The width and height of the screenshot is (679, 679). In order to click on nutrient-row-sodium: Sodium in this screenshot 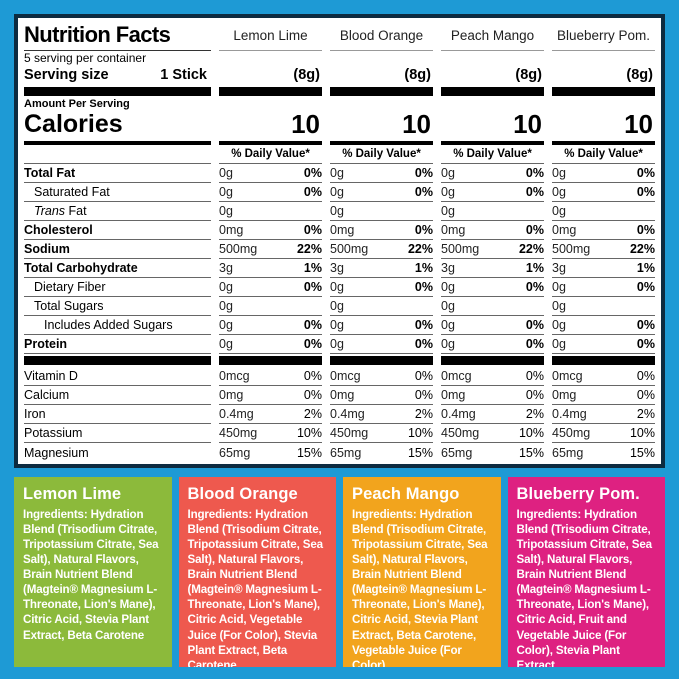, I will do `click(117, 249)`.